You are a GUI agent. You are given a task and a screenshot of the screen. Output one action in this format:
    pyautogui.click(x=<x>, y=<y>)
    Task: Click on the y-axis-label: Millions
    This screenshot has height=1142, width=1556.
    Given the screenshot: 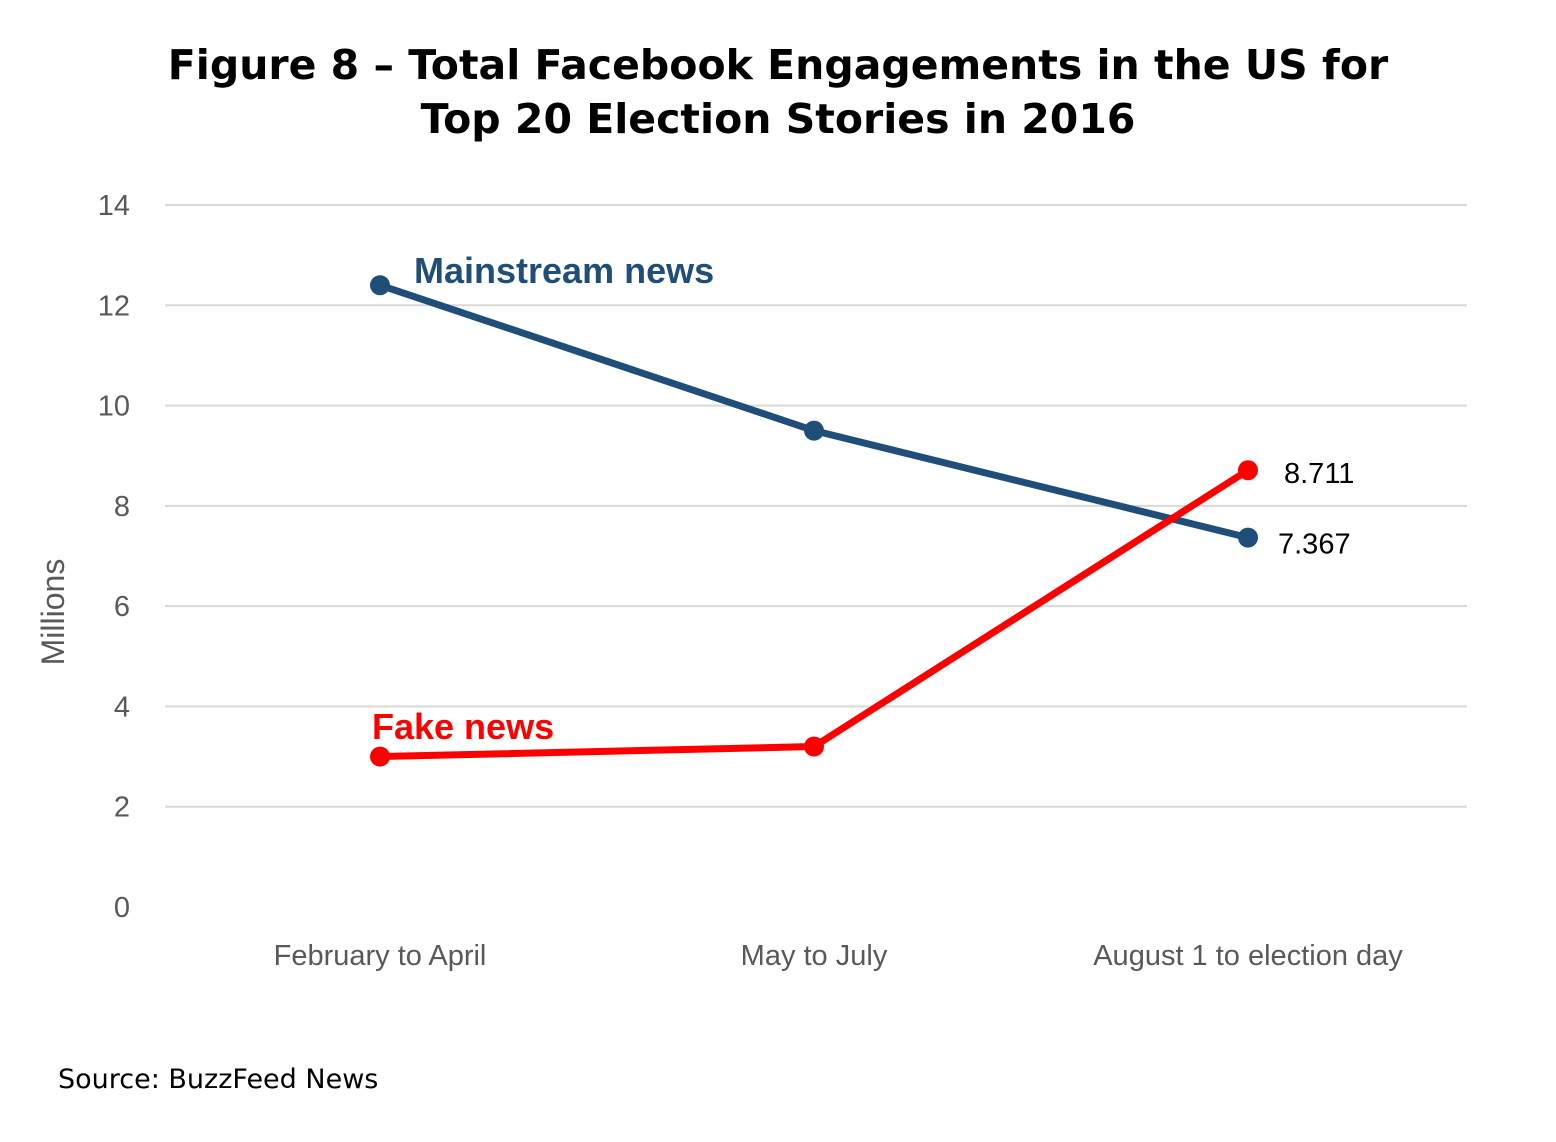 What is the action you would take?
    pyautogui.click(x=53, y=612)
    